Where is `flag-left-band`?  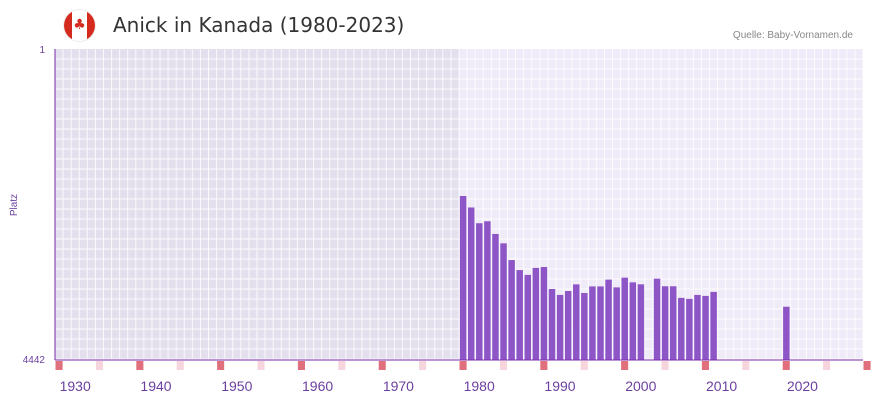 flag-left-band is located at coordinates (68, 25).